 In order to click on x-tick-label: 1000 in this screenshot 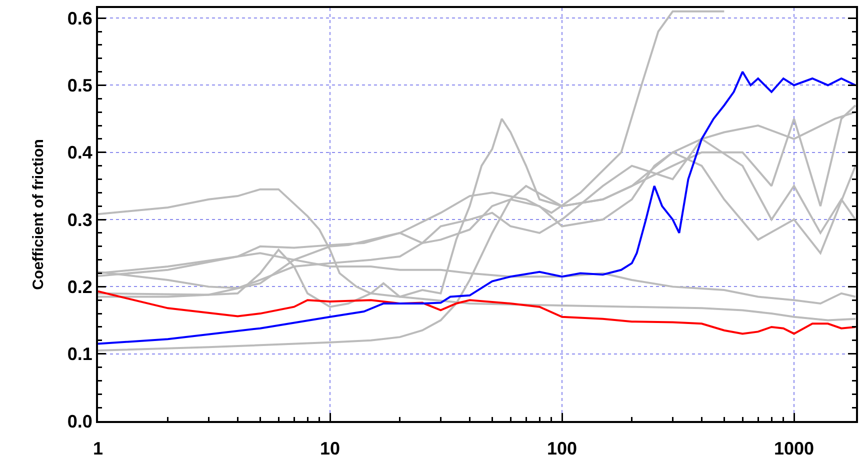, I will do `click(794, 448)`.